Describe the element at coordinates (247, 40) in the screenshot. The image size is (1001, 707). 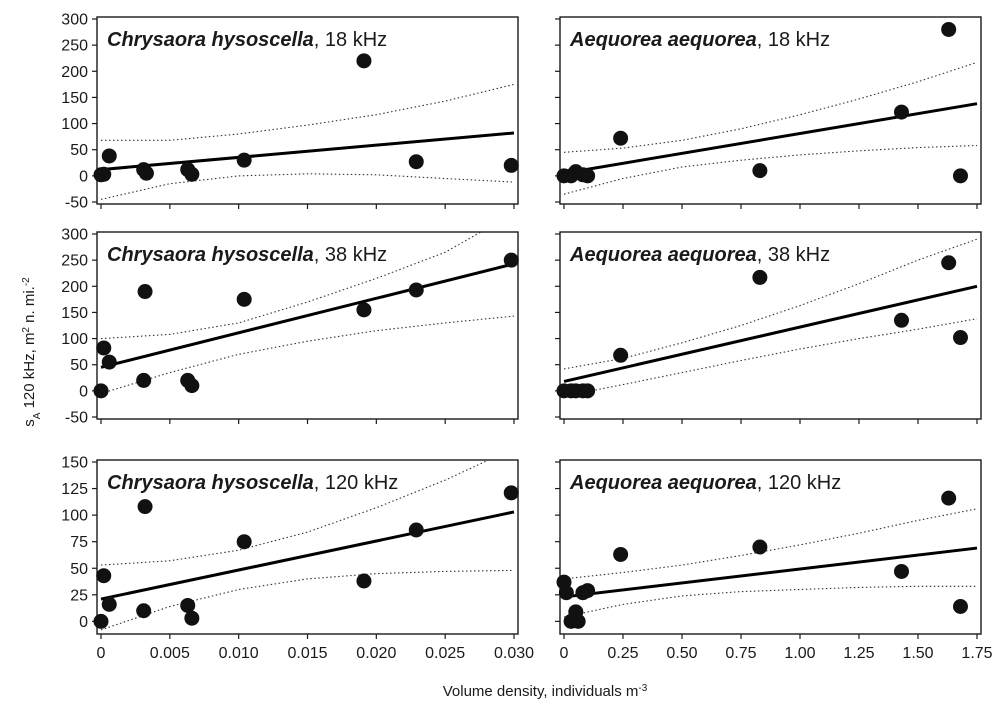
I see `panel-title: Chrysaora hysoscella, 18 kHz` at that location.